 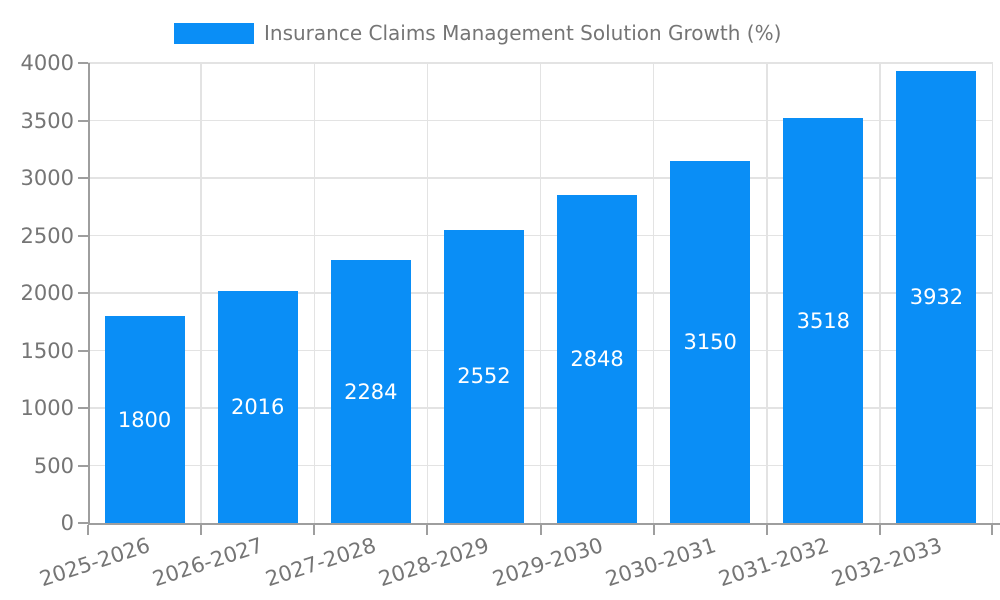 I want to click on y-tick-label: 1500, so click(x=47, y=350).